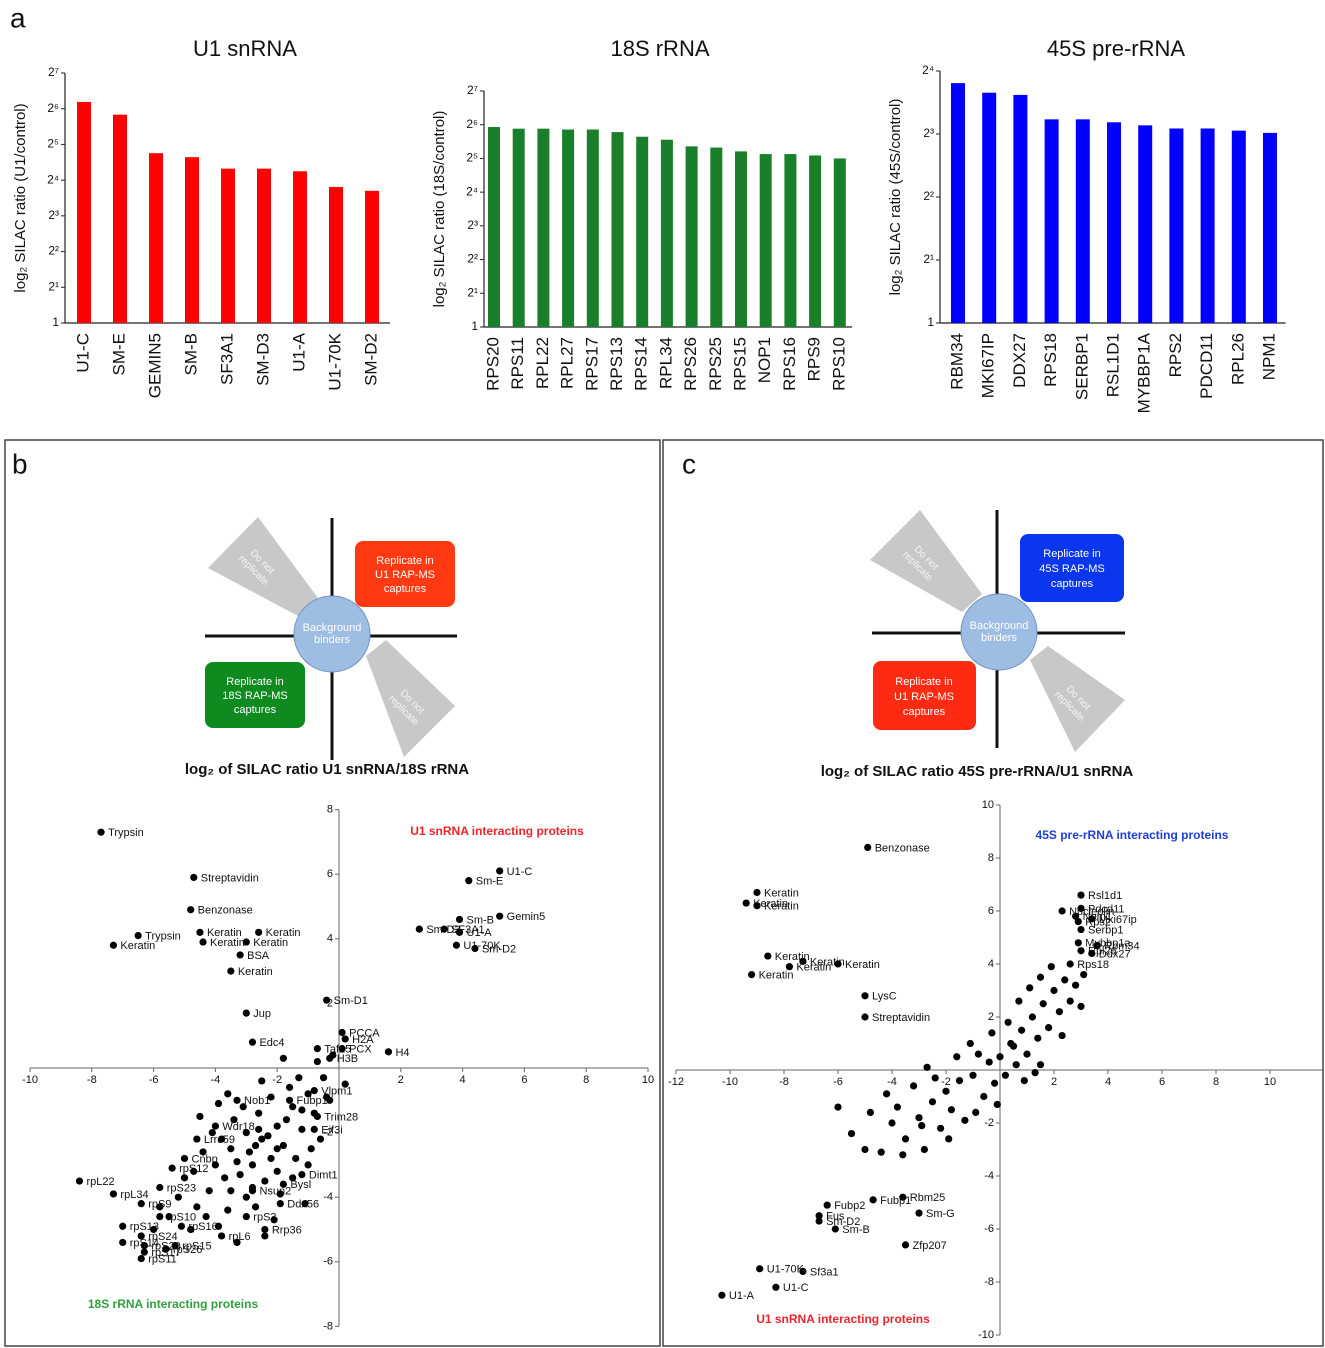 The width and height of the screenshot is (1325, 1348). Describe the element at coordinates (648, 1080) in the screenshot. I see `x-tick-label: 10` at that location.